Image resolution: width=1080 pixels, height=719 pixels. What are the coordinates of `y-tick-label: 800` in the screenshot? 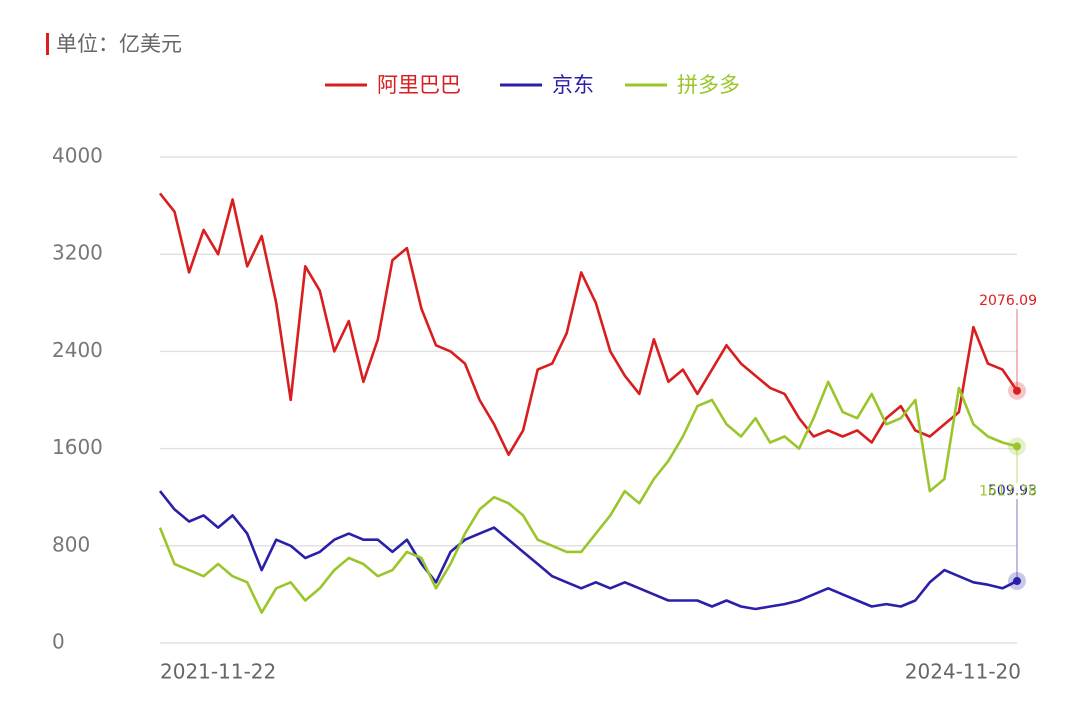 It's located at (71, 544).